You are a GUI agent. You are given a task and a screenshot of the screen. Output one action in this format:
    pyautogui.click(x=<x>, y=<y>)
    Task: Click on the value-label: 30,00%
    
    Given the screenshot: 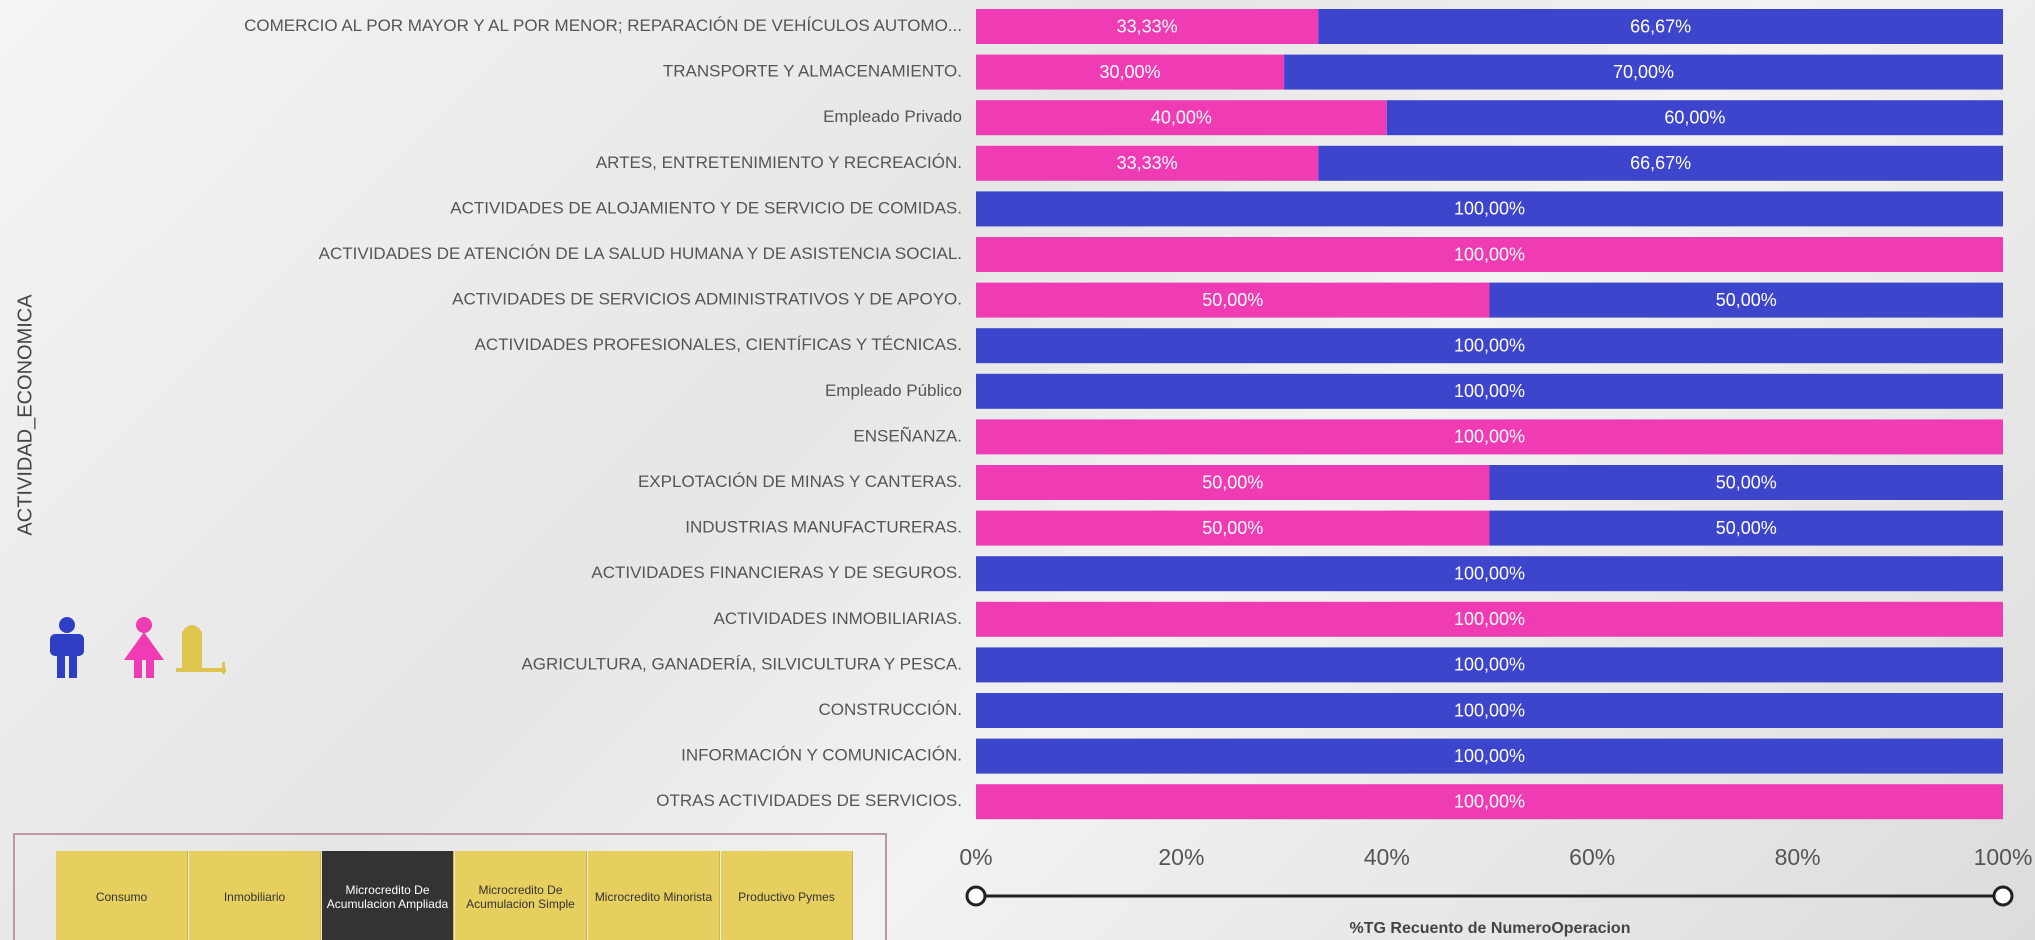 What is the action you would take?
    pyautogui.click(x=1130, y=72)
    